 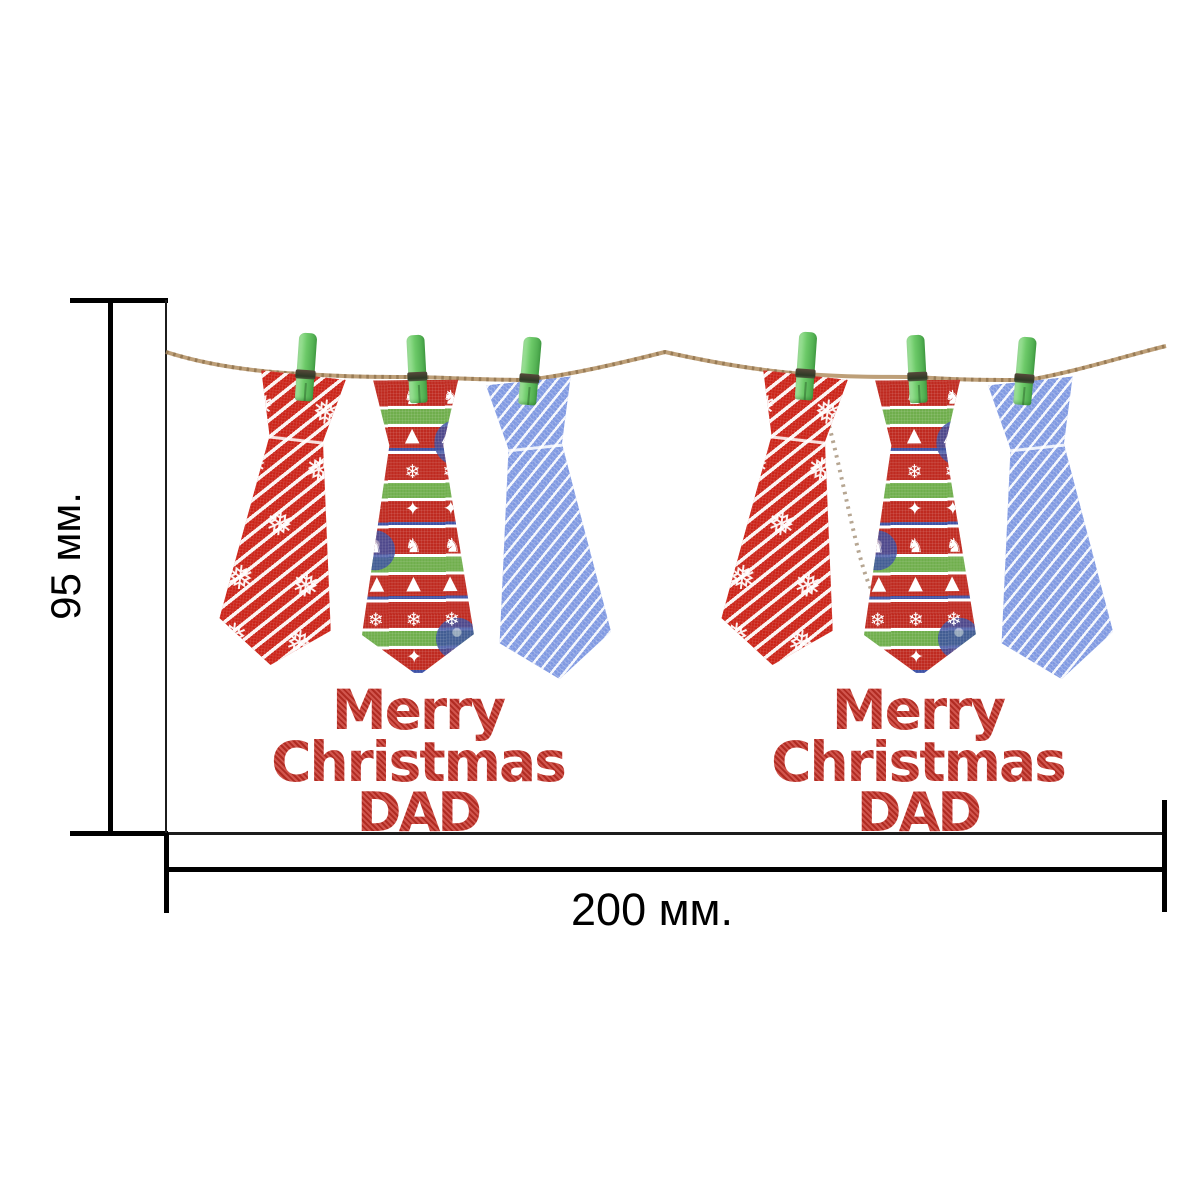 I want to click on height-dimension-line, so click(x=110, y=567).